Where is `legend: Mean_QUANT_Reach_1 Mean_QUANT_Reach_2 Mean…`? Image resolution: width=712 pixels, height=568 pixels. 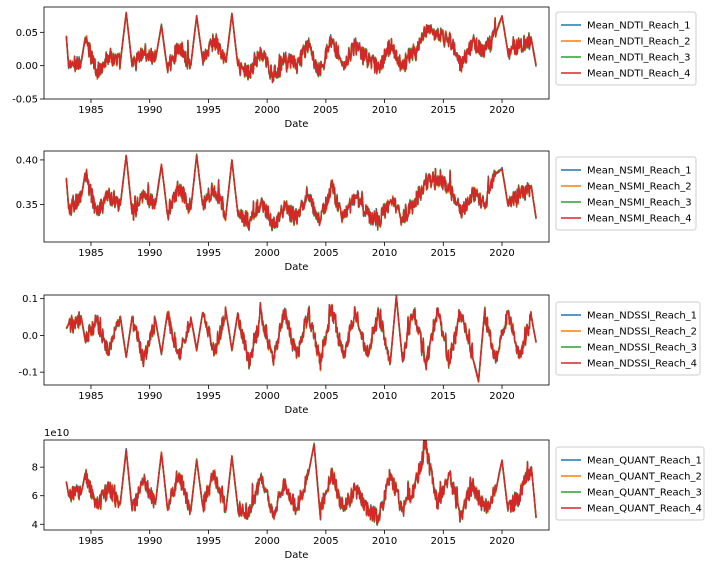
legend: Mean_QUANT_Reach_1 Mean_QUANT_Reach_2 Mean… is located at coordinates (630, 483).